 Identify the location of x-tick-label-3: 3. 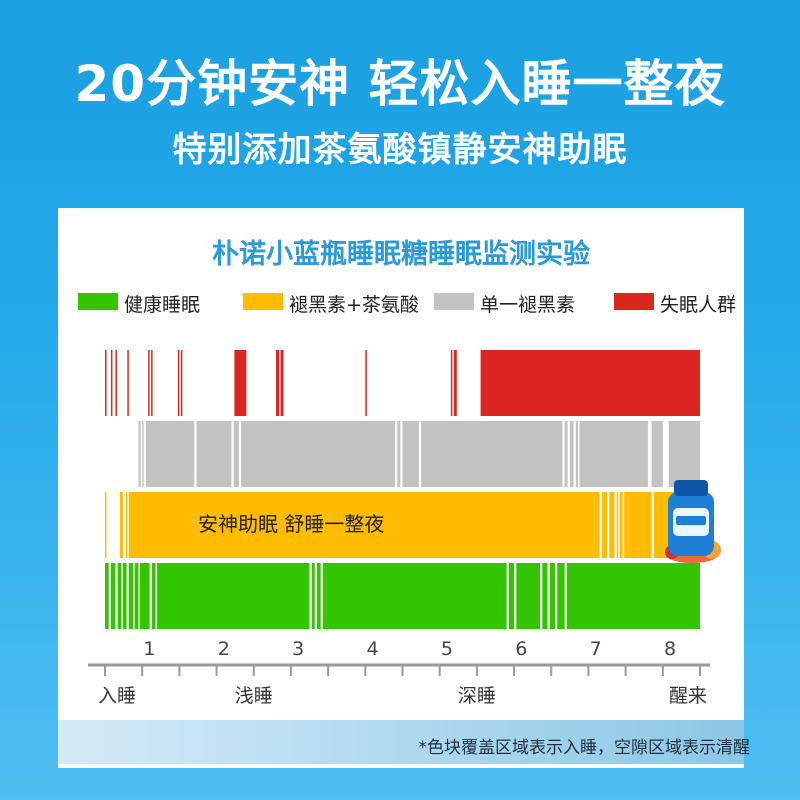
(298, 649).